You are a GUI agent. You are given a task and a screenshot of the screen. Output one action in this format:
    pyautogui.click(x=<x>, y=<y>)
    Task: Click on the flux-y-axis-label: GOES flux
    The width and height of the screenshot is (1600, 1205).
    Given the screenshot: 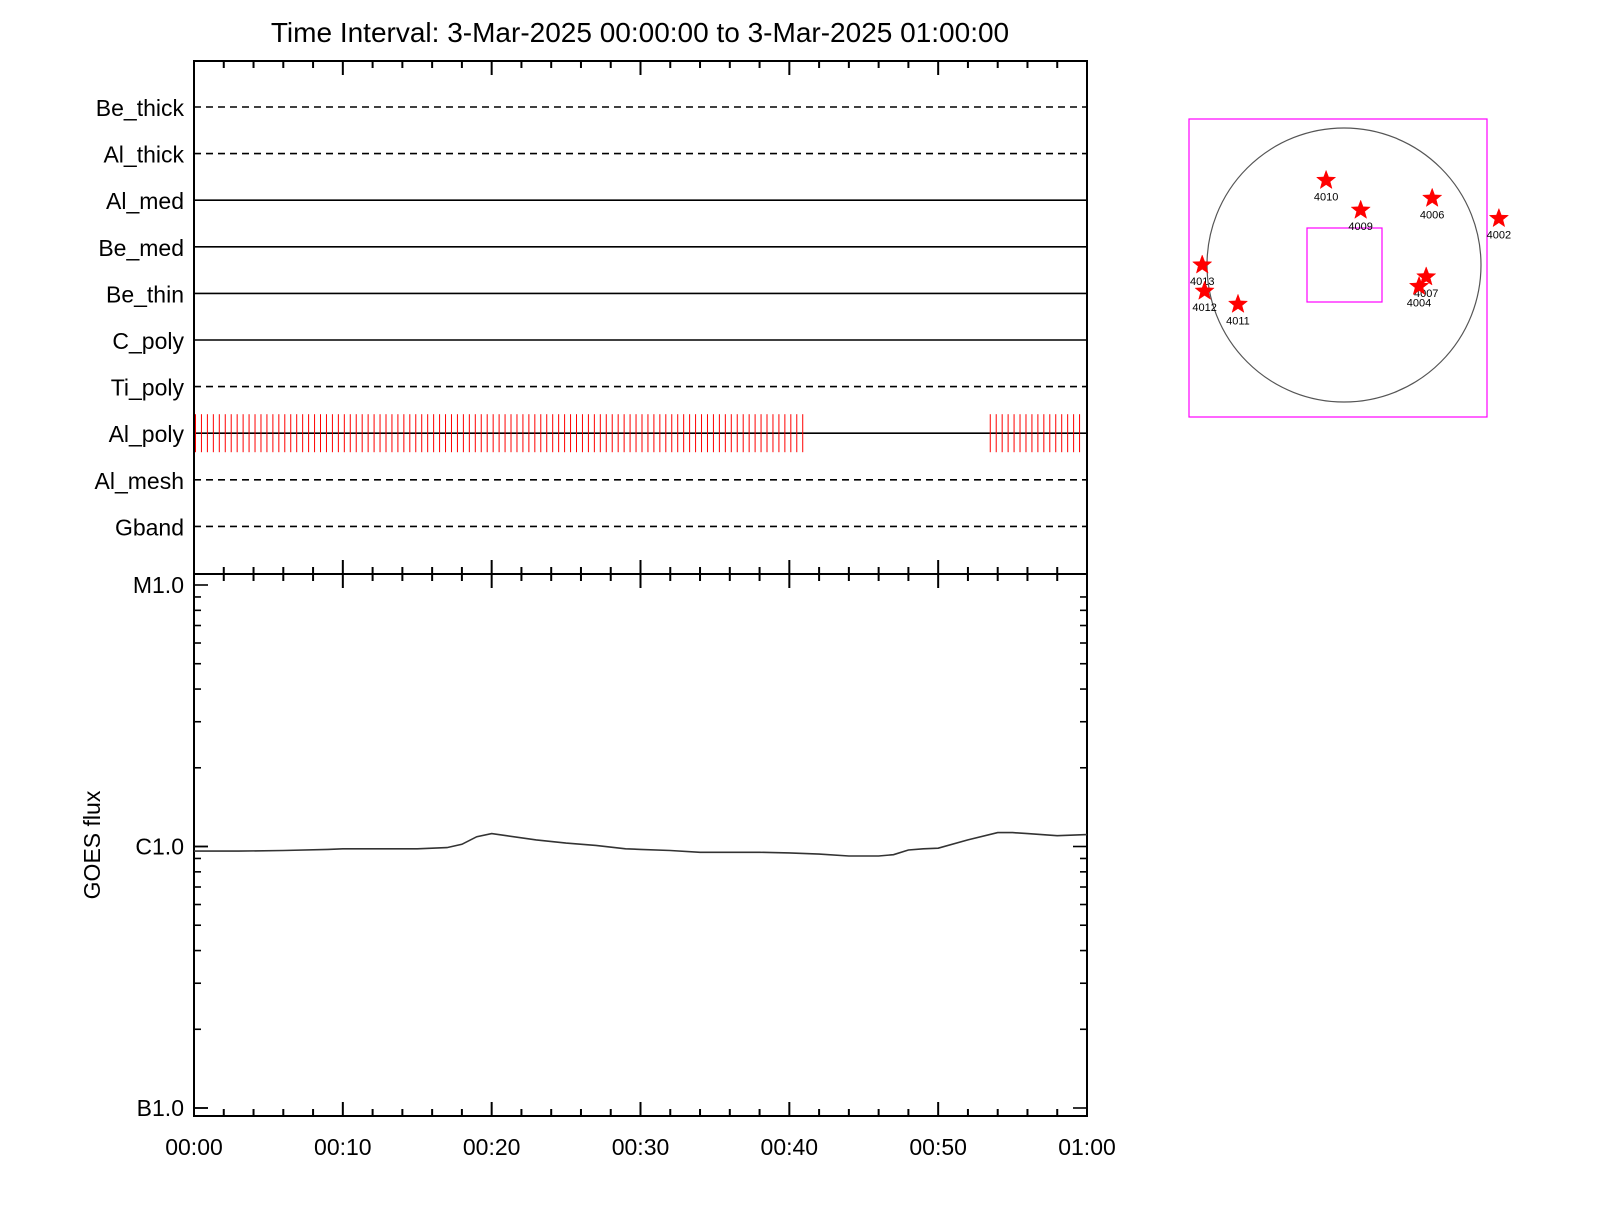 What is the action you would take?
    pyautogui.click(x=92, y=844)
    